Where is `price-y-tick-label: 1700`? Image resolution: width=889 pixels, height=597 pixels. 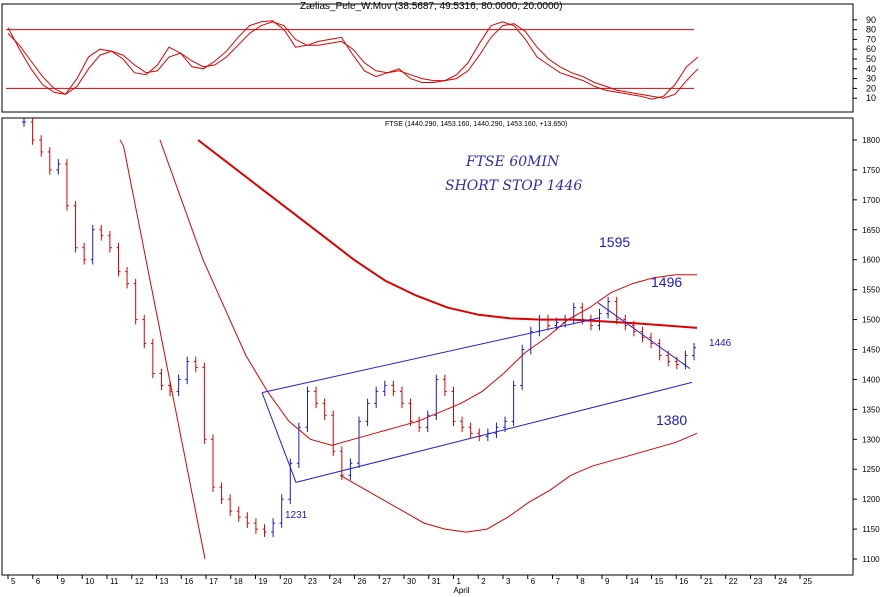
price-y-tick-label: 1700 is located at coordinates (871, 200).